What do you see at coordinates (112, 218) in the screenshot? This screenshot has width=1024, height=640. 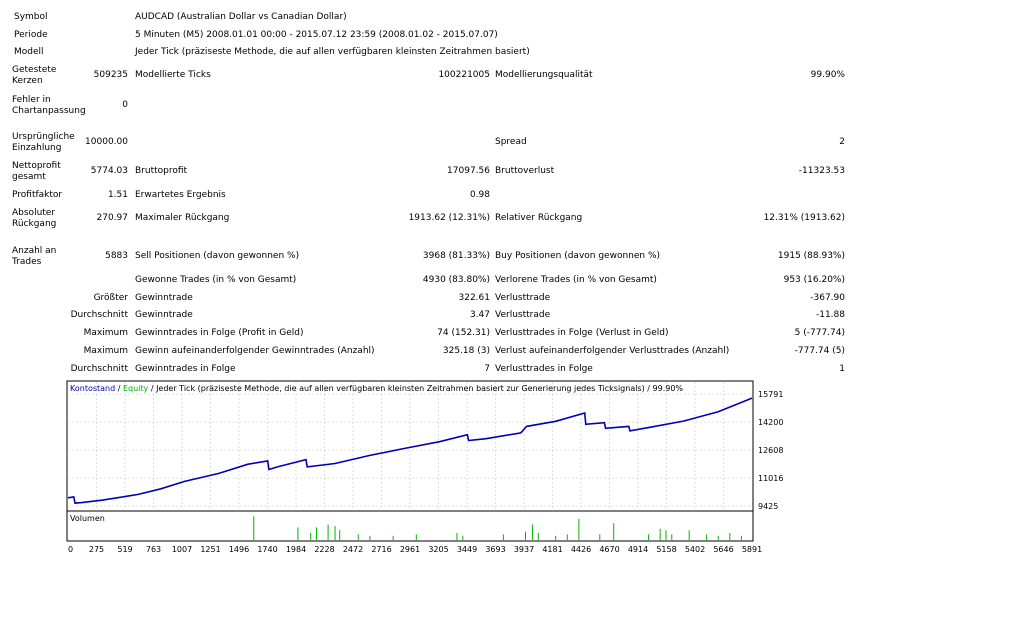 I see `abs-dd-value: 270.97` at bounding box center [112, 218].